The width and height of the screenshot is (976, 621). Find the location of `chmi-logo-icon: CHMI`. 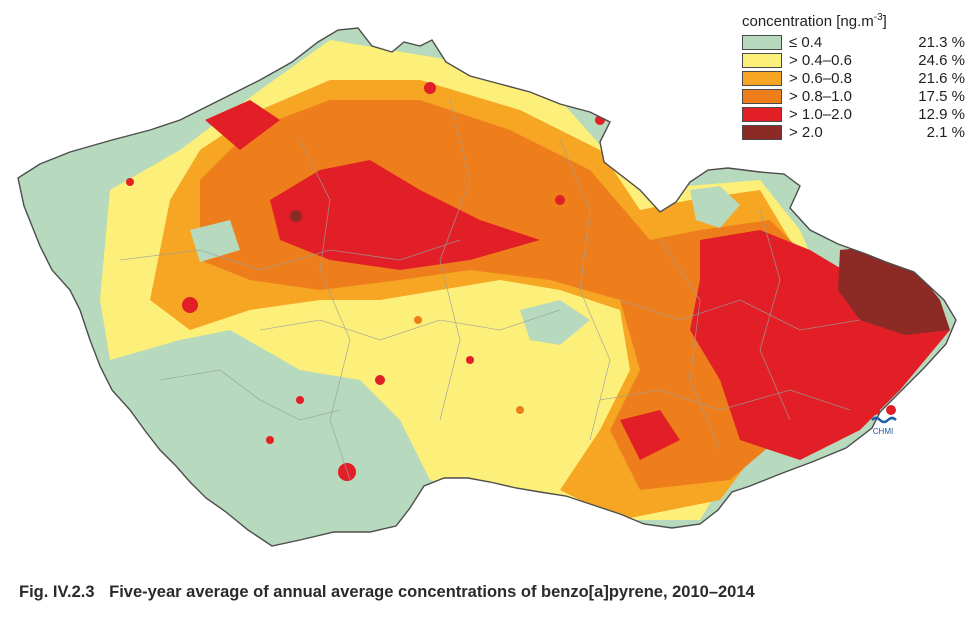

chmi-logo-icon: CHMI is located at coordinates (883, 420).